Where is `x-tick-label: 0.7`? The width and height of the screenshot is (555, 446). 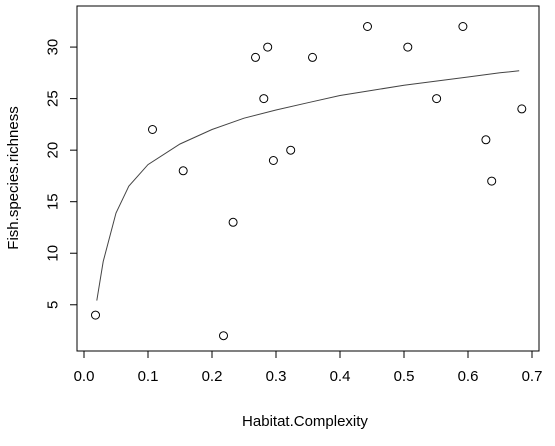
x-tick-label: 0.7 is located at coordinates (532, 376).